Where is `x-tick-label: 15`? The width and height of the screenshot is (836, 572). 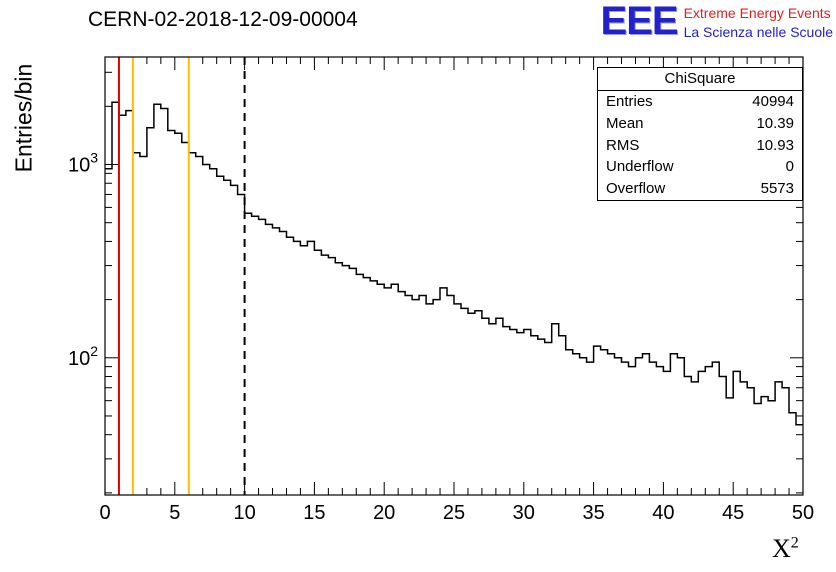 x-tick-label: 15 is located at coordinates (314, 513).